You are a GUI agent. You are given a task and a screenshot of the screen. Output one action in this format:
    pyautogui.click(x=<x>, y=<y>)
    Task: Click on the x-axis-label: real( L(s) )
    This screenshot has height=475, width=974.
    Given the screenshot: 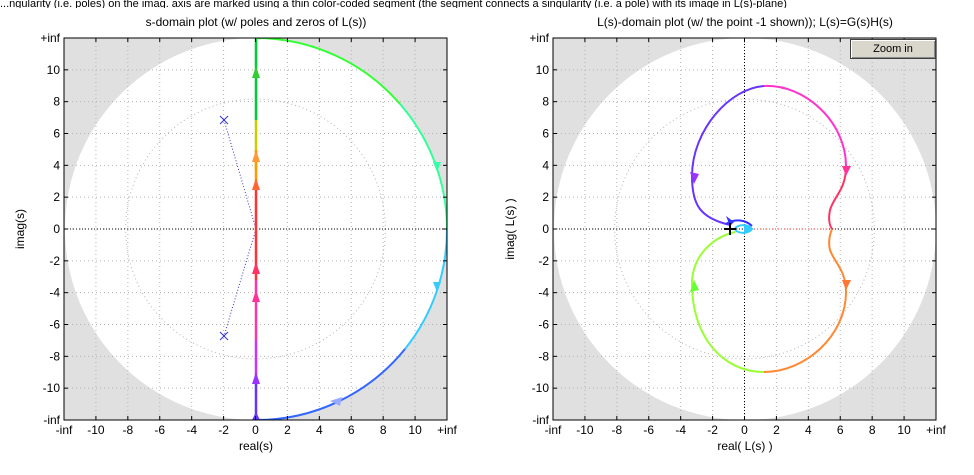 What is the action you would take?
    pyautogui.click(x=744, y=446)
    